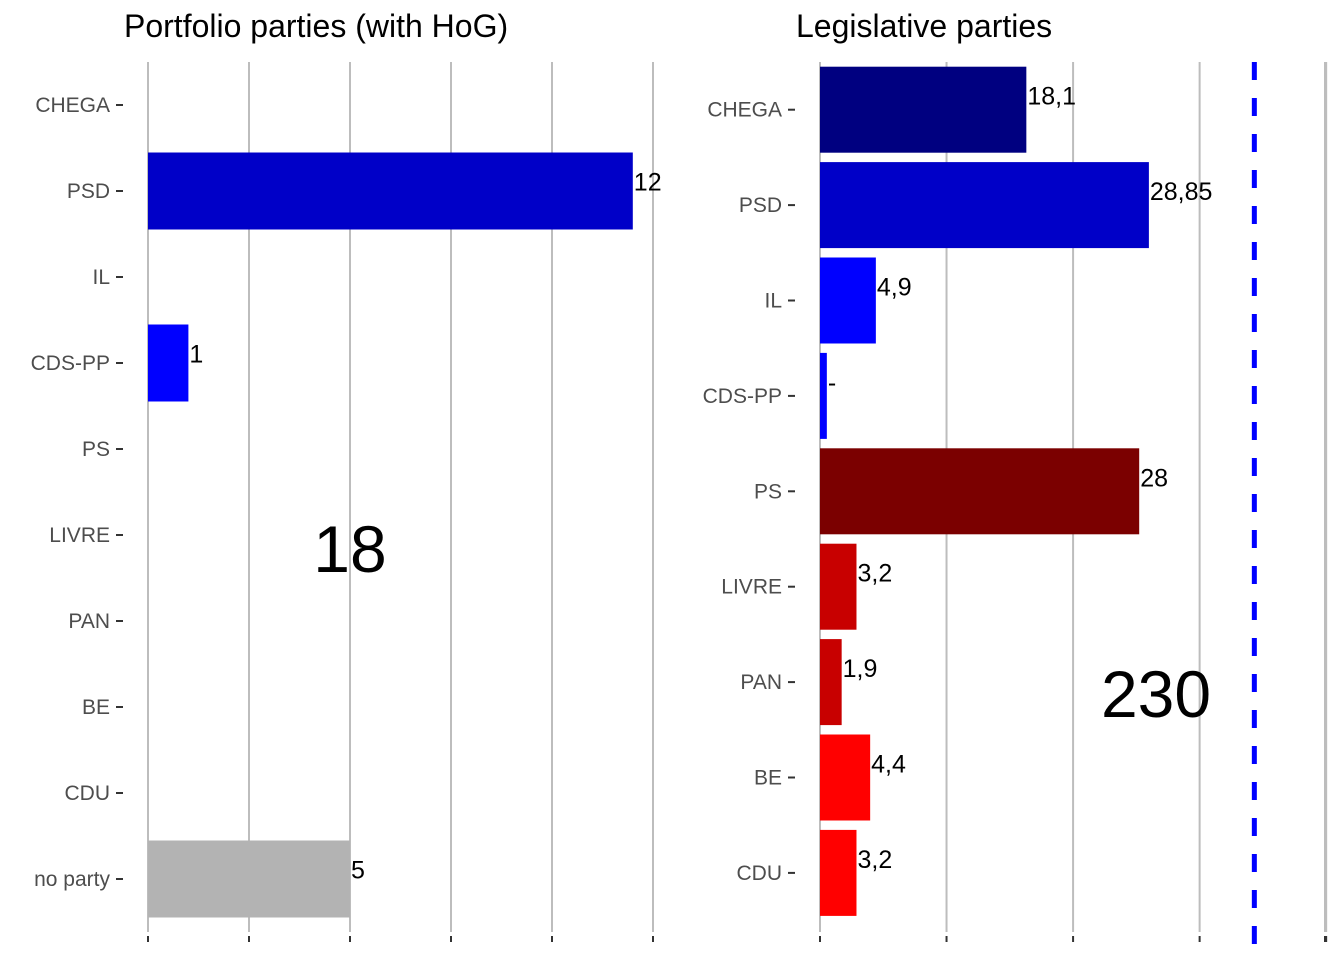  What do you see at coordinates (1154, 478) in the screenshot?
I see `right-value-label-ps: 28` at bounding box center [1154, 478].